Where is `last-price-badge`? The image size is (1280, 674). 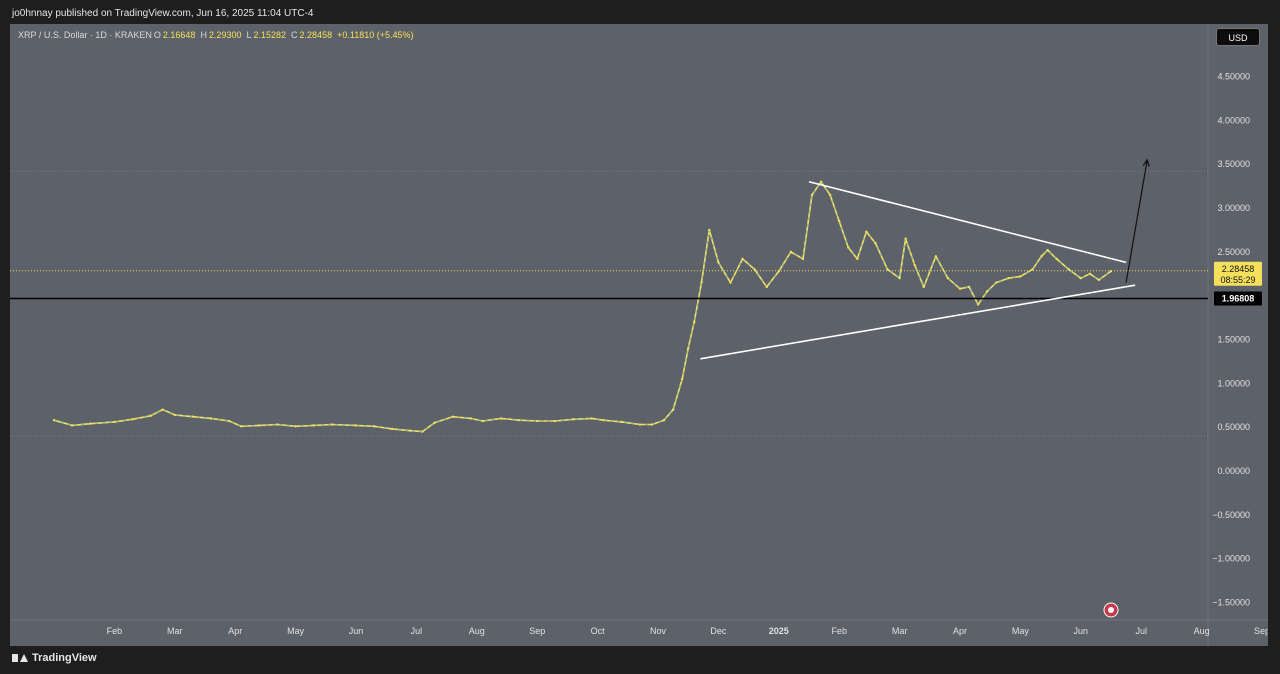
last-price-badge is located at coordinates (1238, 273).